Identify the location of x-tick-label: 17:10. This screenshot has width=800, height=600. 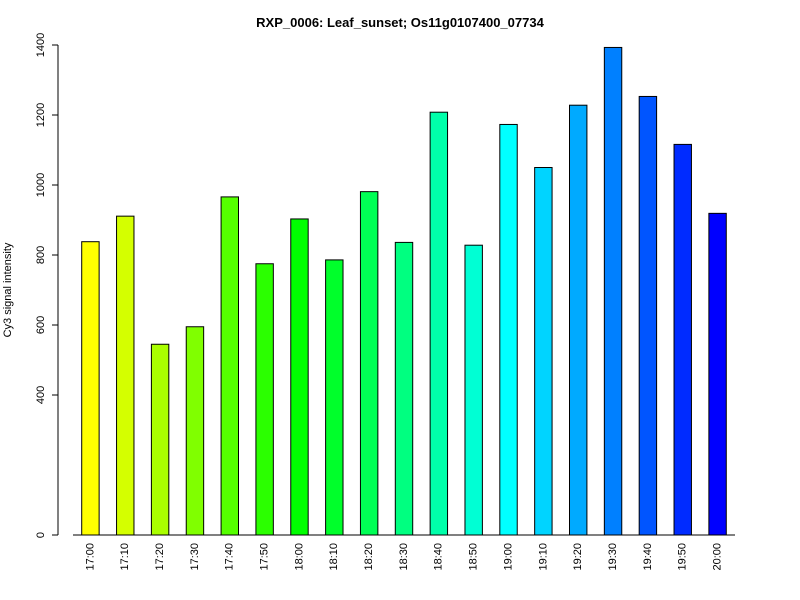
(125, 557).